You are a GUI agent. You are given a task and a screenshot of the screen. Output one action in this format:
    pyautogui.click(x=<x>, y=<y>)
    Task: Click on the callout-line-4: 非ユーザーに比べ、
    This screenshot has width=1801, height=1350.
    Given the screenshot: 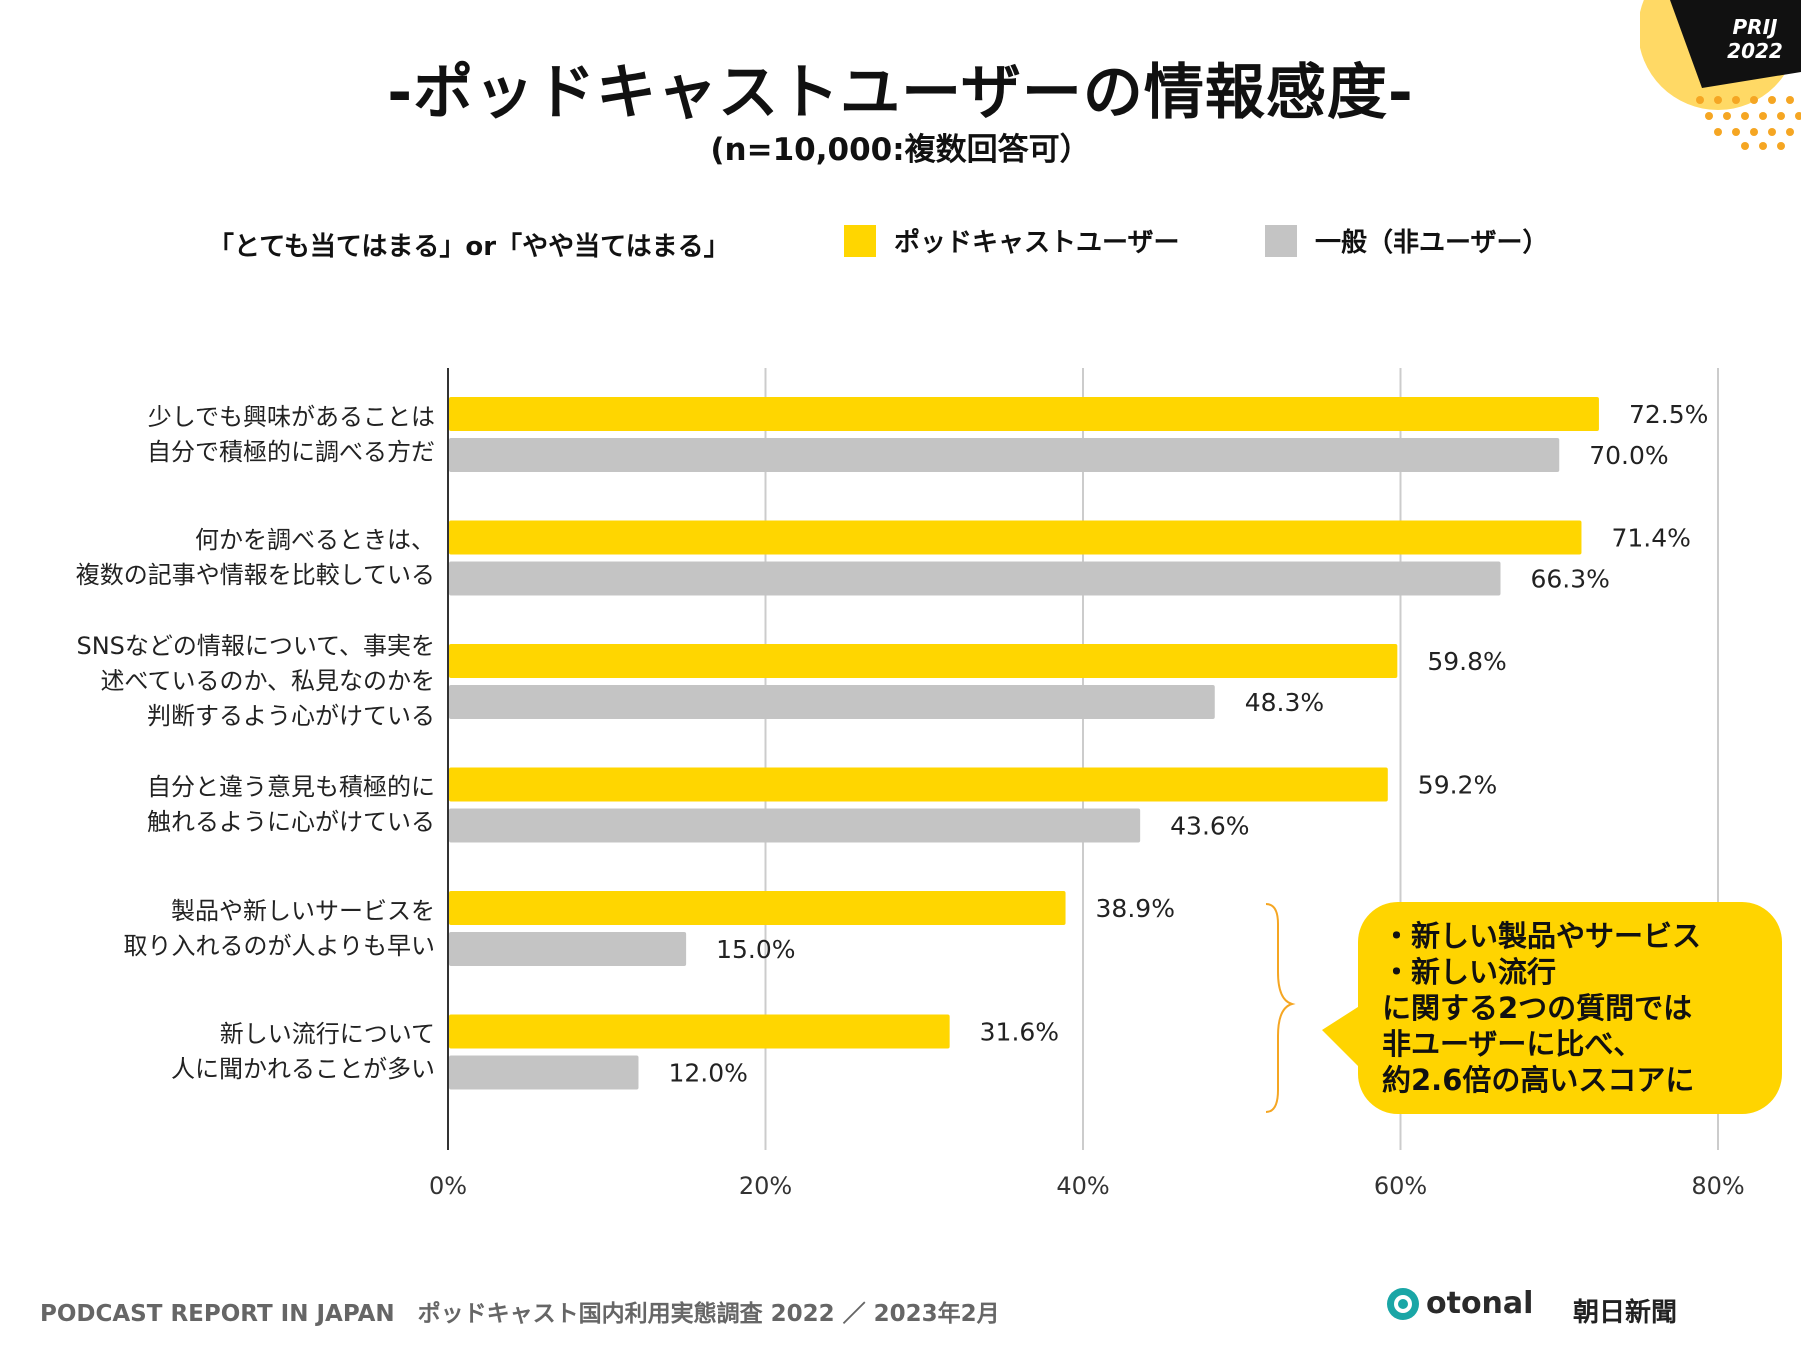 What is the action you would take?
    pyautogui.click(x=1512, y=1044)
    